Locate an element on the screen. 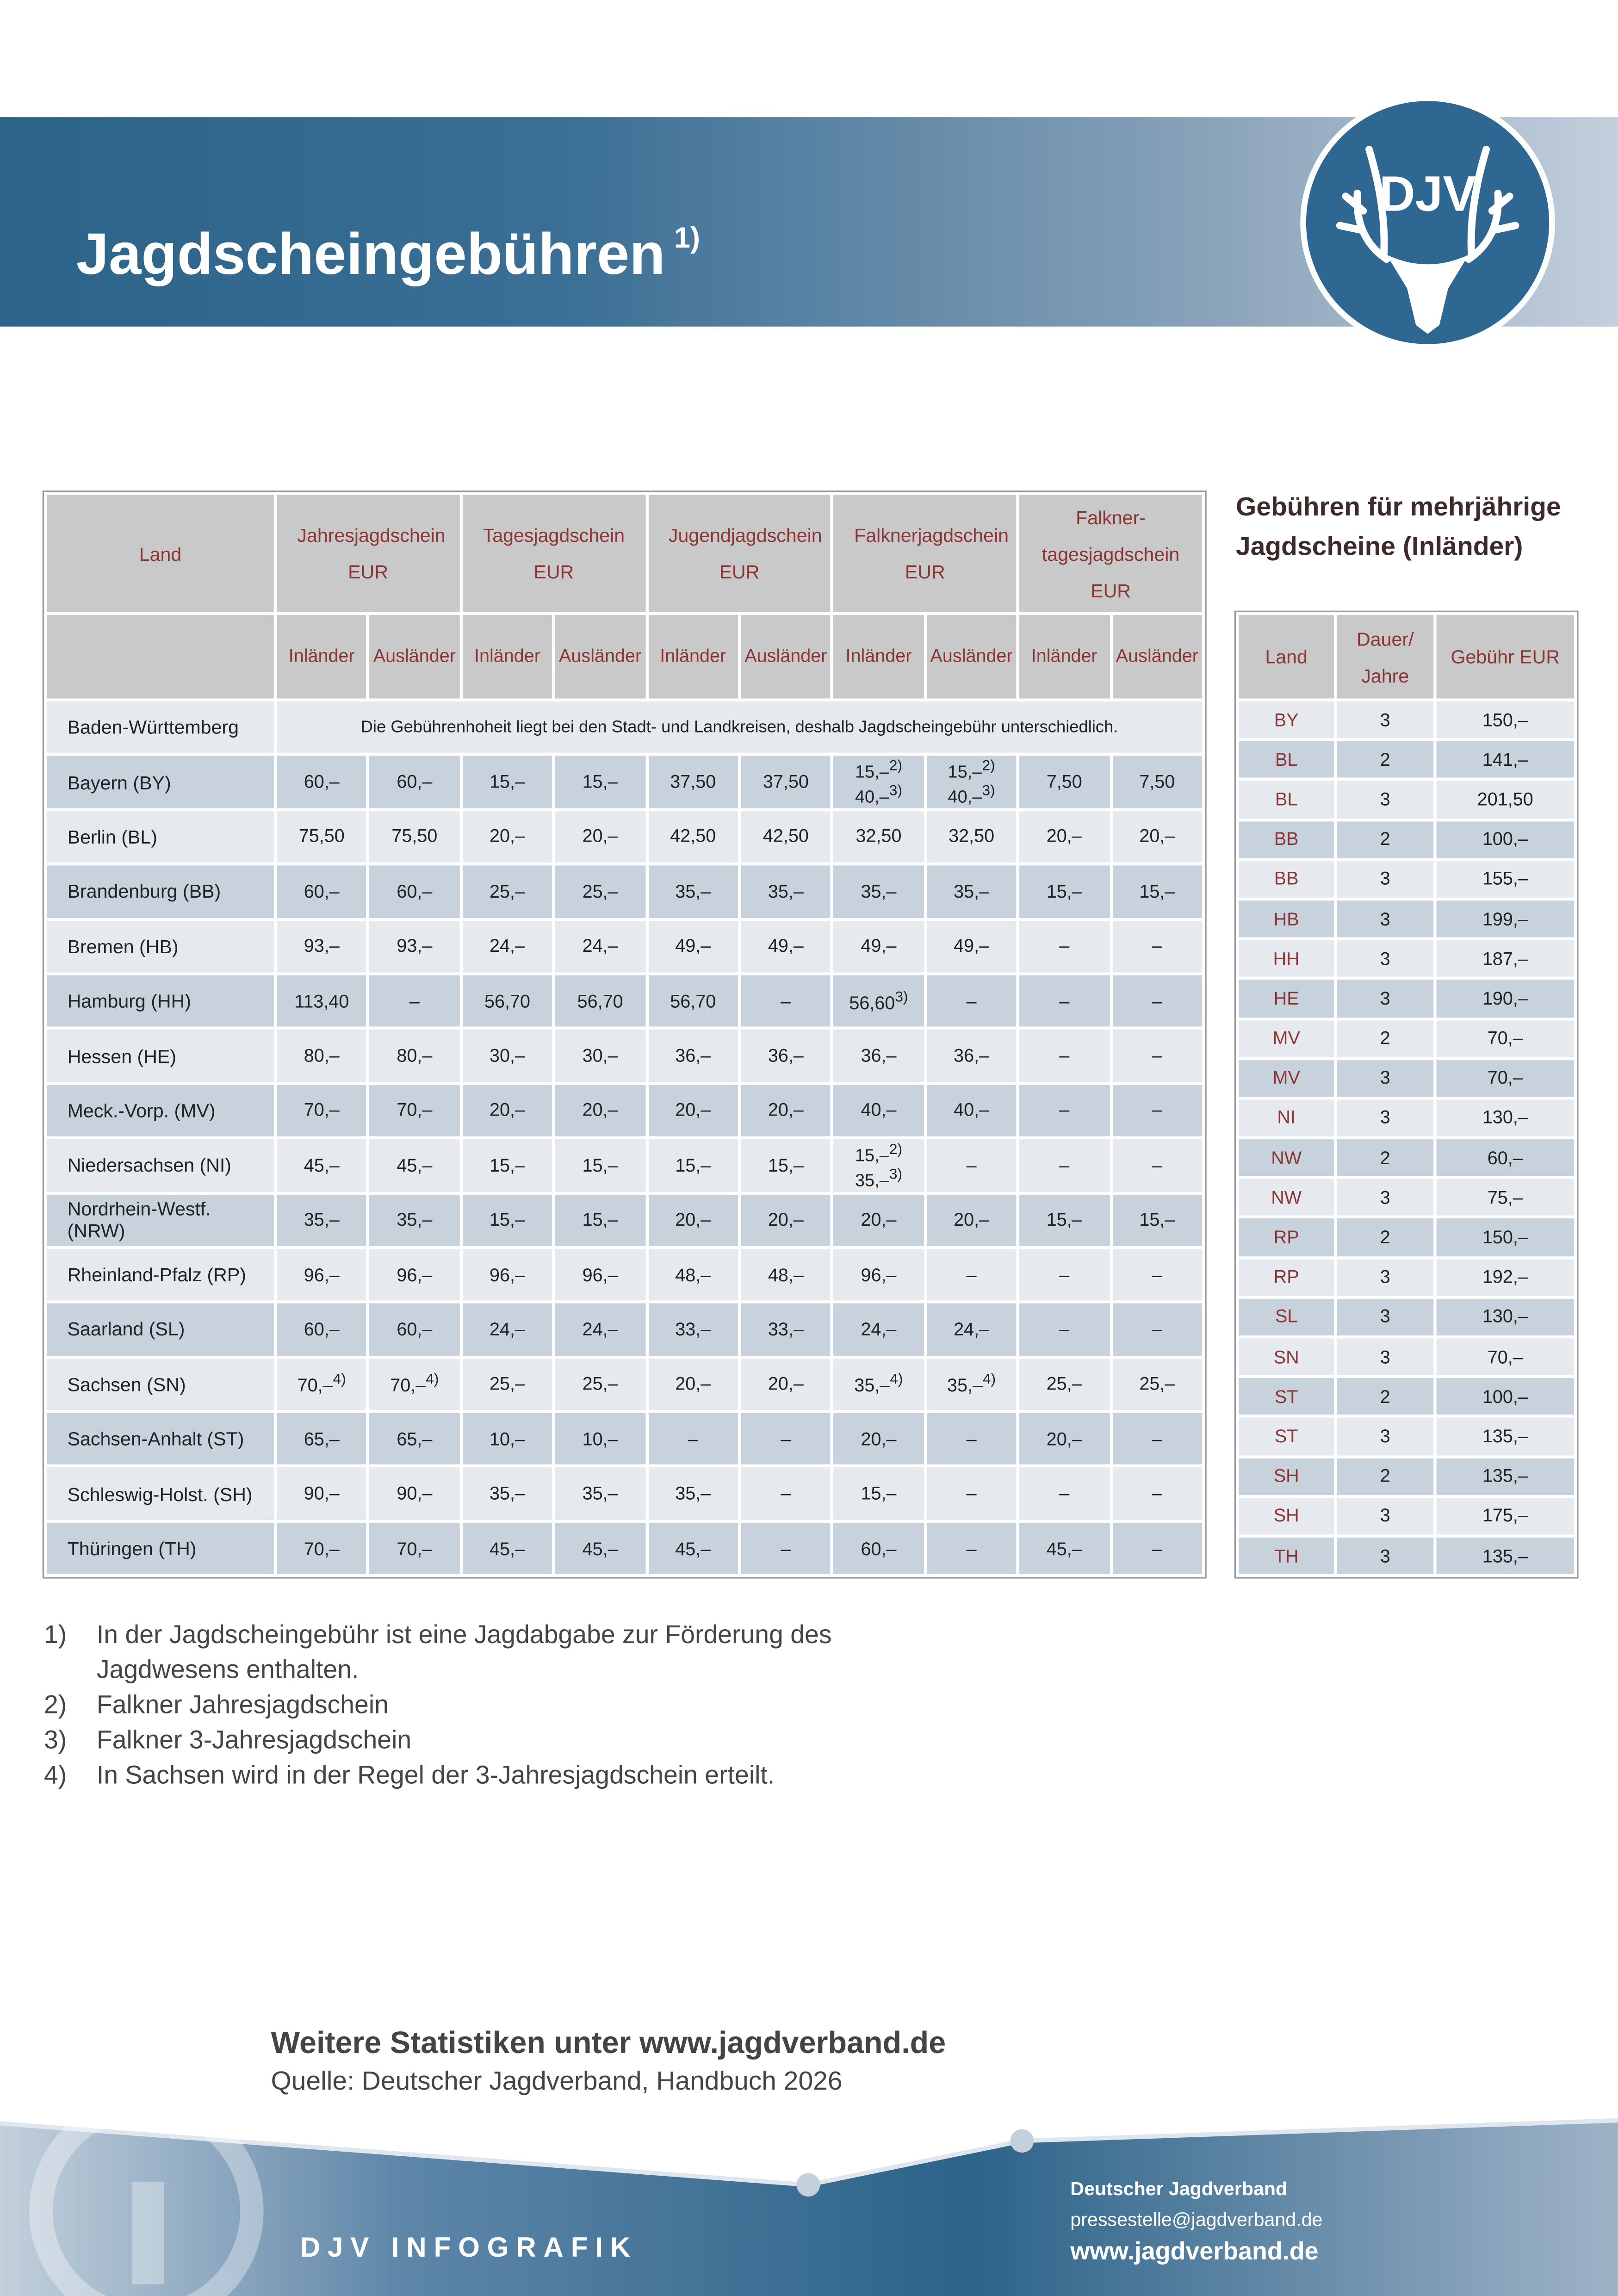 The height and width of the screenshot is (2296, 1618). row: HE 3 190,– is located at coordinates (1406, 999).